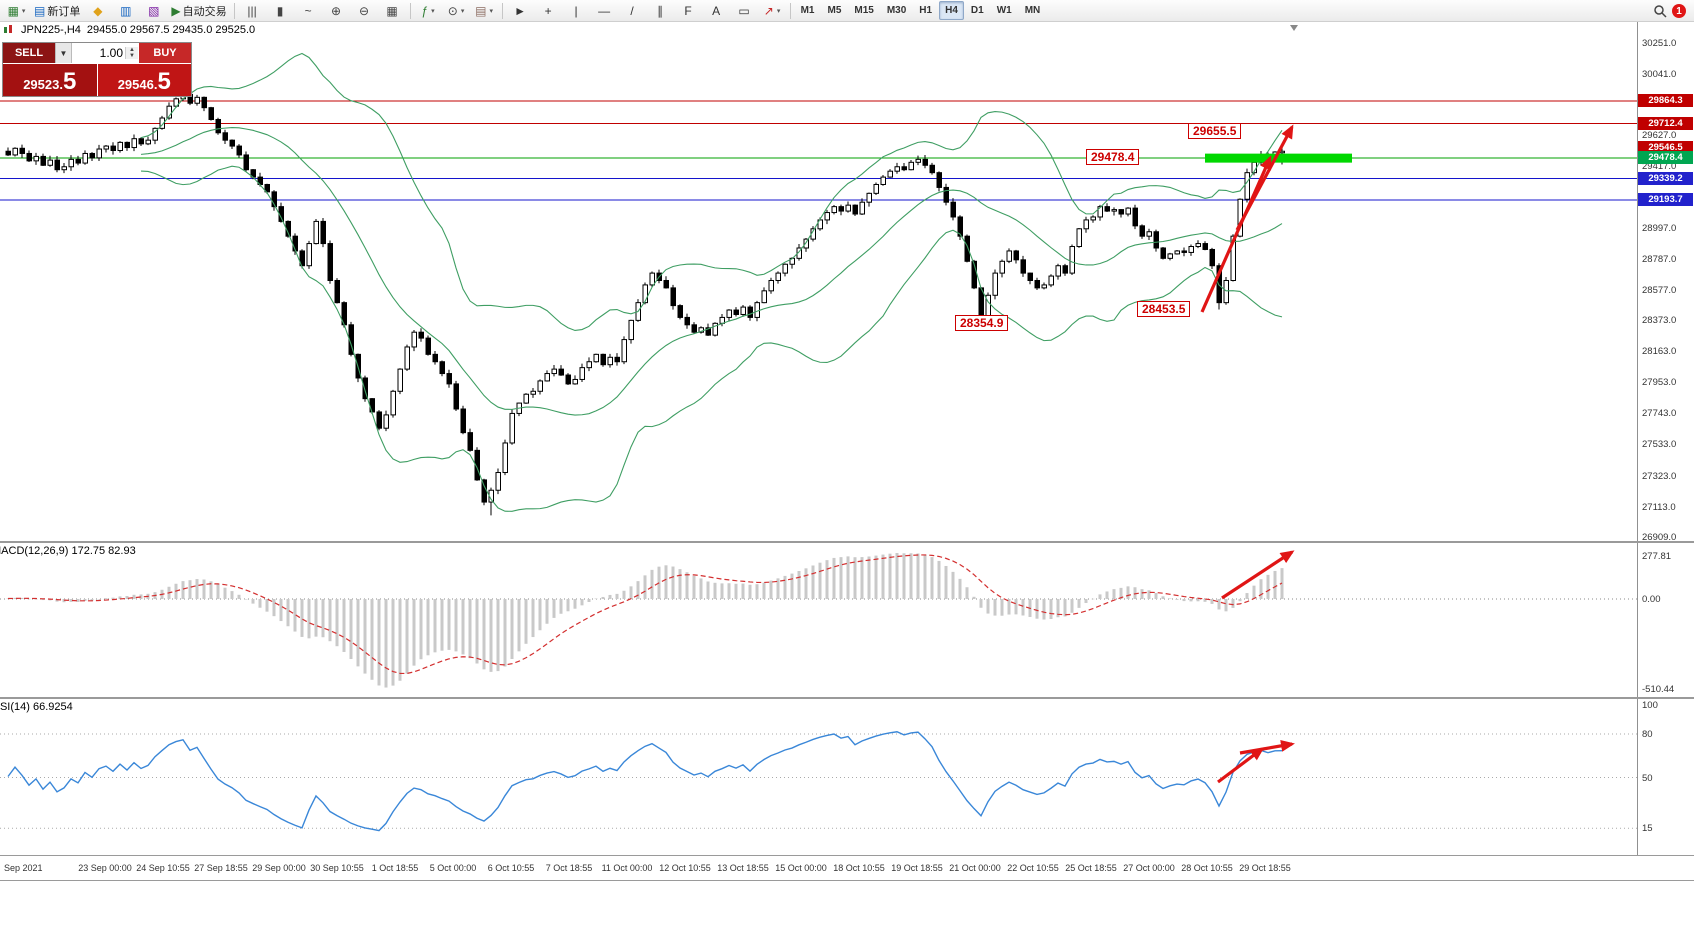  What do you see at coordinates (364, 10) in the screenshot?
I see `zoom-out-icon: ⊖` at bounding box center [364, 10].